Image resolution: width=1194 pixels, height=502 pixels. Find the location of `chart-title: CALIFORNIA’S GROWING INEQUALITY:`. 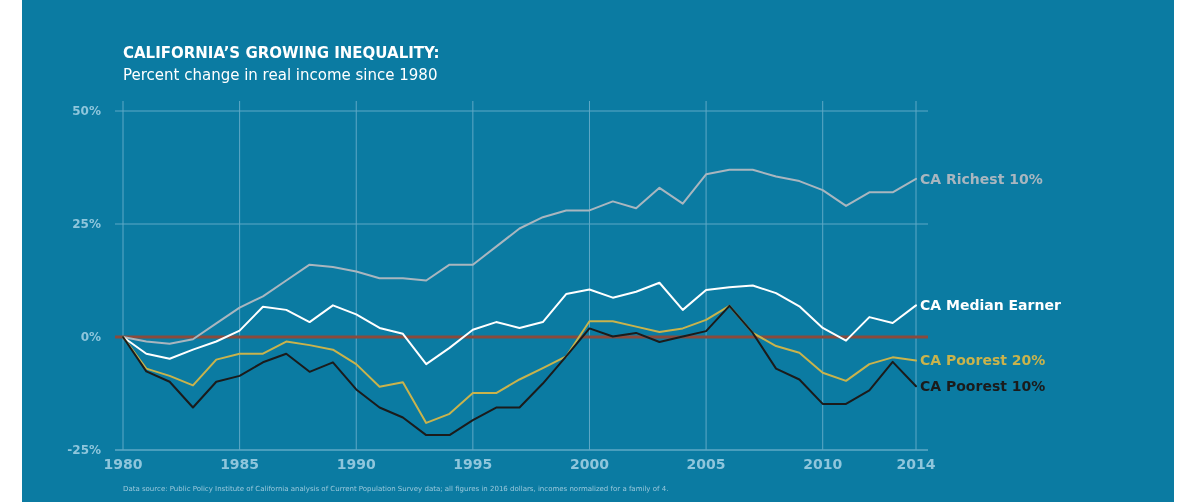

chart-title: CALIFORNIA’S GROWING INEQUALITY: is located at coordinates (281, 53).